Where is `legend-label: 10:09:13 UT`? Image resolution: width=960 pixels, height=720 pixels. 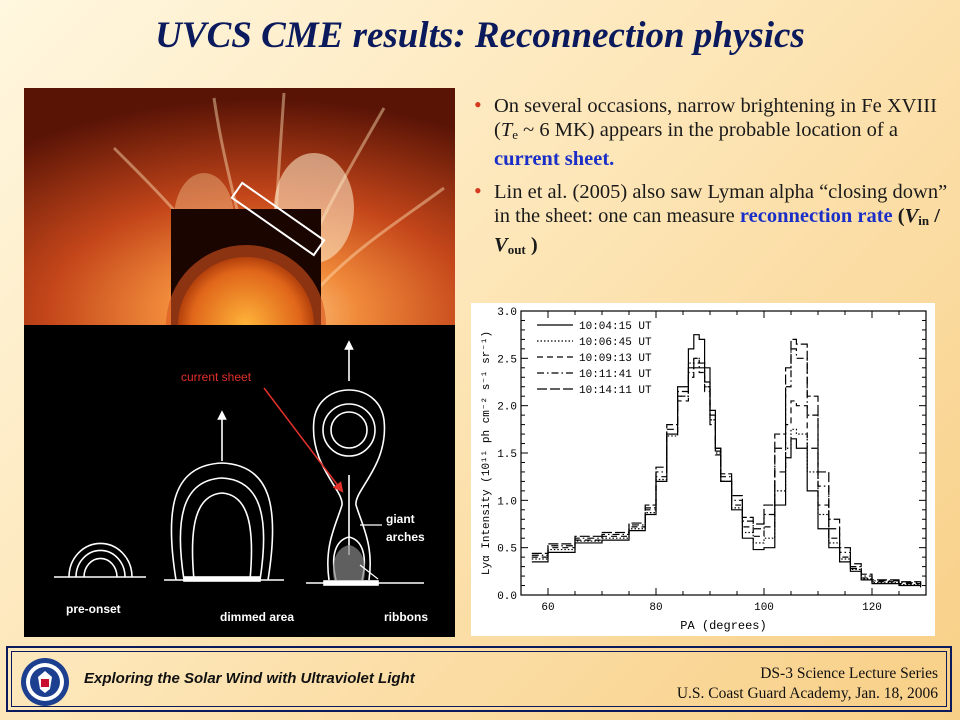 legend-label: 10:09:13 UT is located at coordinates (615, 359).